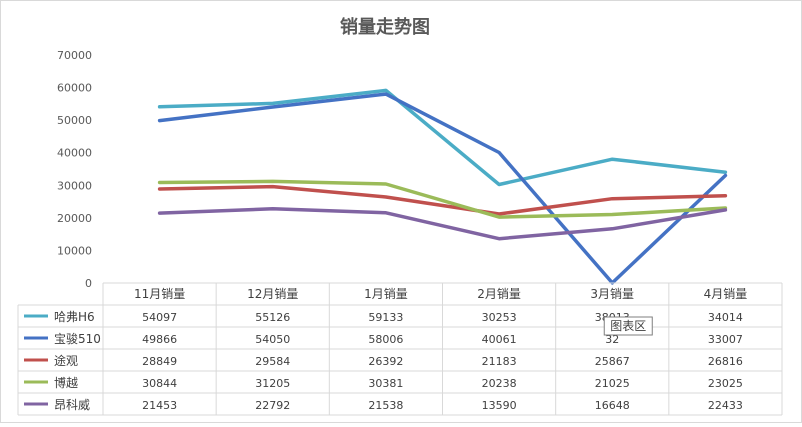  What do you see at coordinates (272, 339) in the screenshot?
I see `data-cell: 54050` at bounding box center [272, 339].